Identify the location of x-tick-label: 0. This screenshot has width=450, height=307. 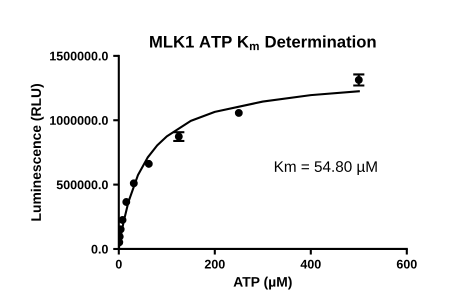
(119, 264).